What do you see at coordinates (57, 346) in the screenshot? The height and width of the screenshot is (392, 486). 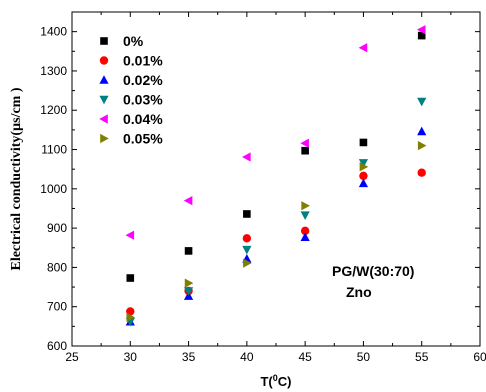 I see `y-tick-label-600: 600` at bounding box center [57, 346].